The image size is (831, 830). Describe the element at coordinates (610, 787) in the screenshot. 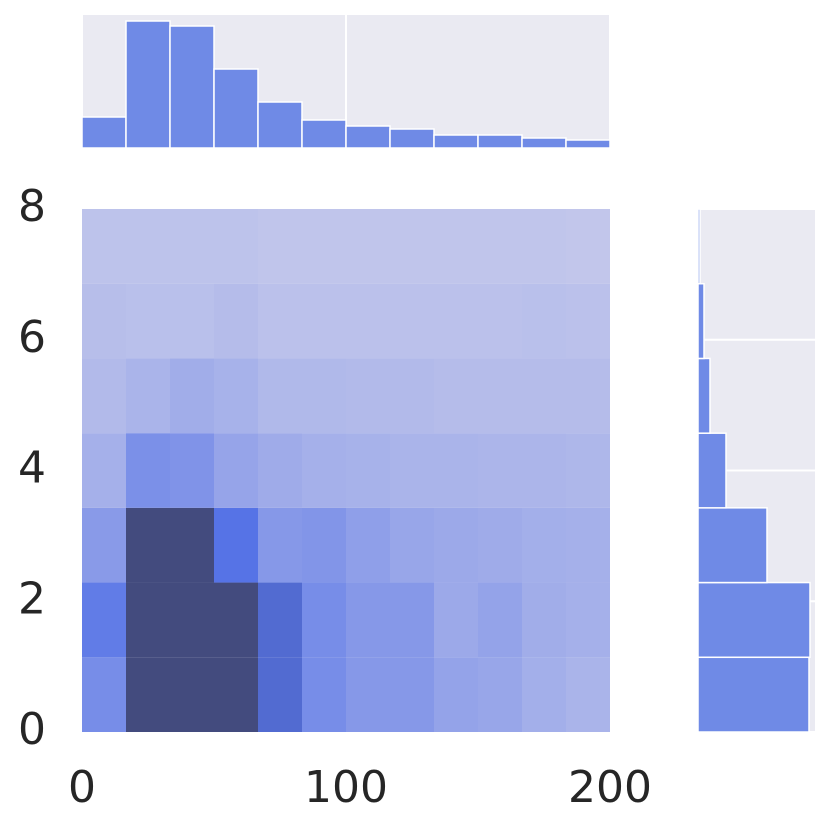

I see `x-tick-label: 200` at that location.